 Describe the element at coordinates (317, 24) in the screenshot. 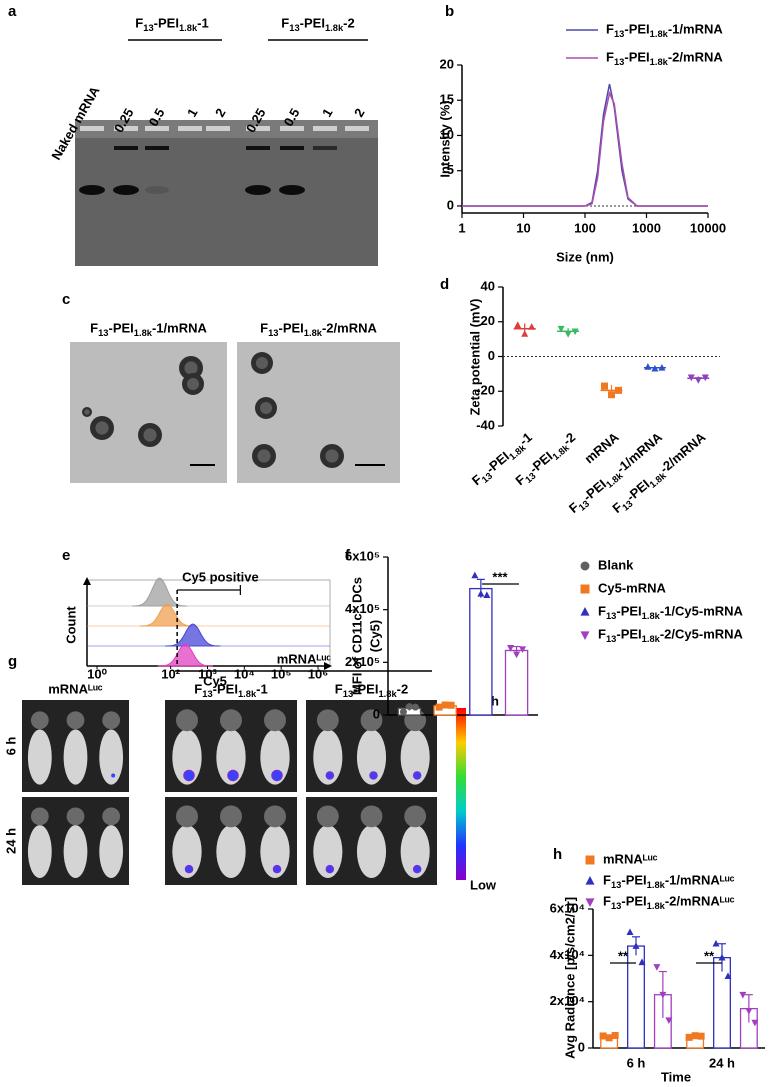

I see `group-label: F13-PEI1.8k-2` at that location.